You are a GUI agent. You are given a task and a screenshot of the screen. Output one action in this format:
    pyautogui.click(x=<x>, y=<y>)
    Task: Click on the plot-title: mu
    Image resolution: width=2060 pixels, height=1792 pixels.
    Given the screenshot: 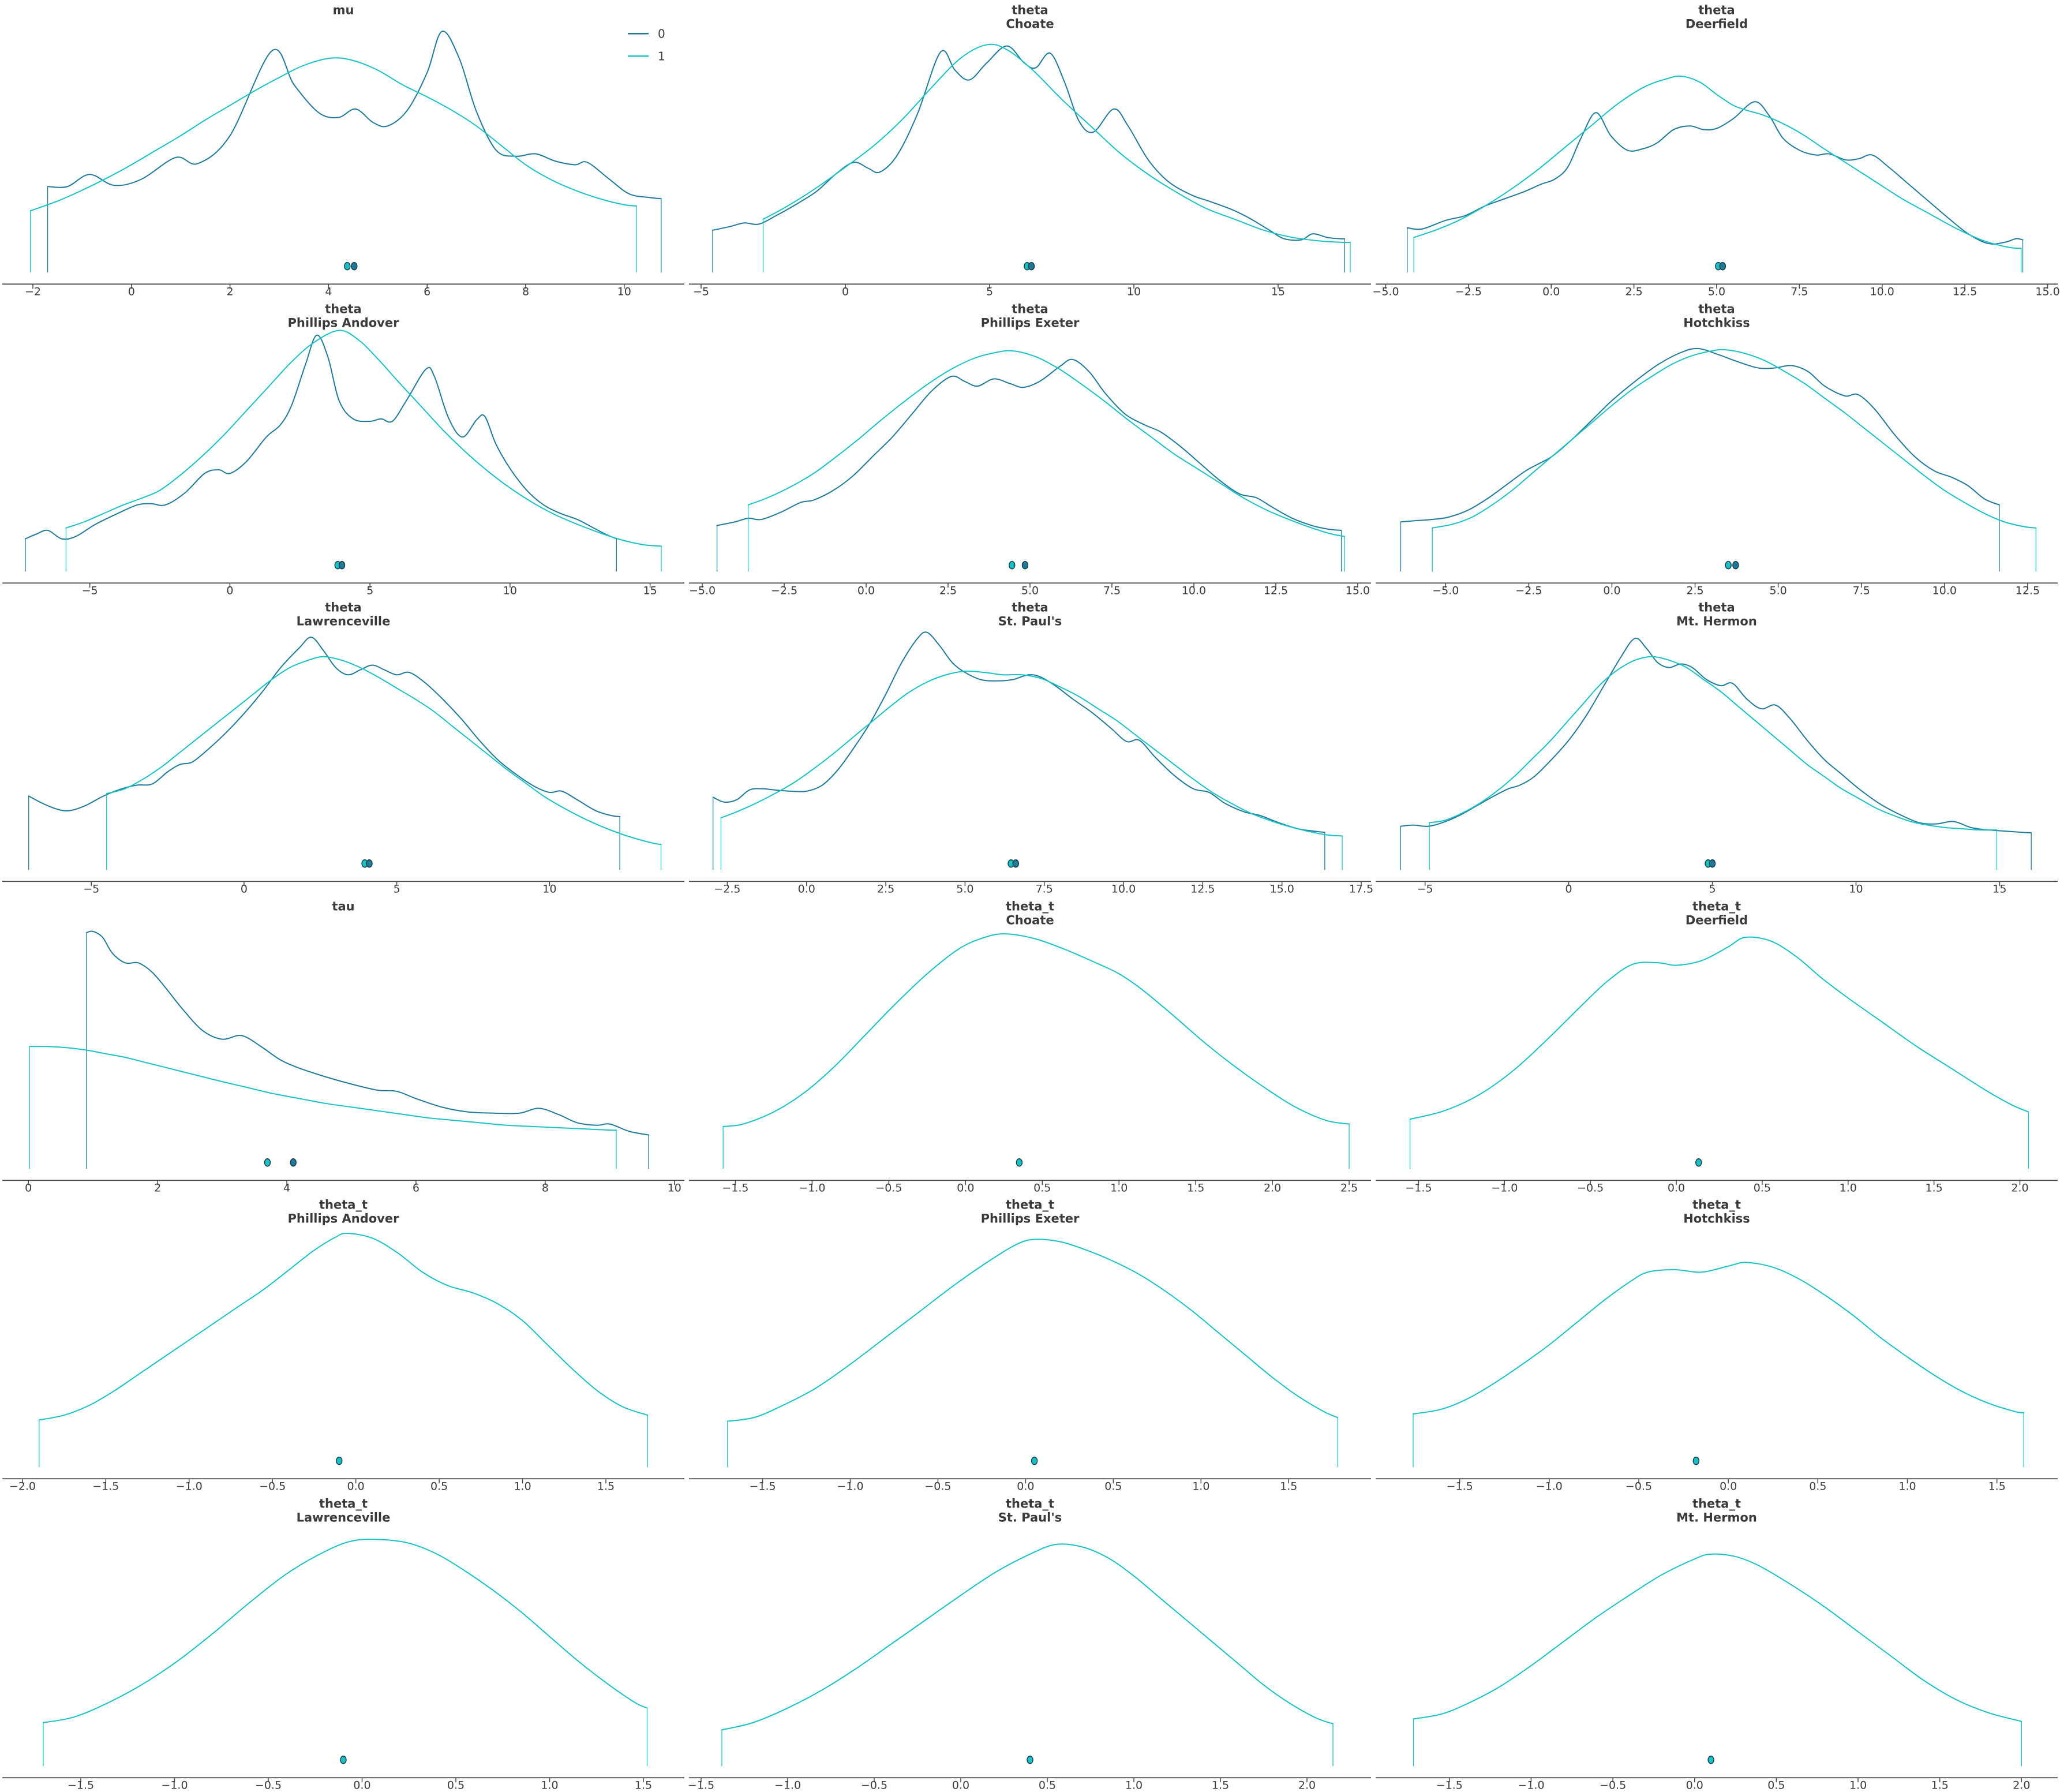 What is the action you would take?
    pyautogui.click(x=343, y=10)
    